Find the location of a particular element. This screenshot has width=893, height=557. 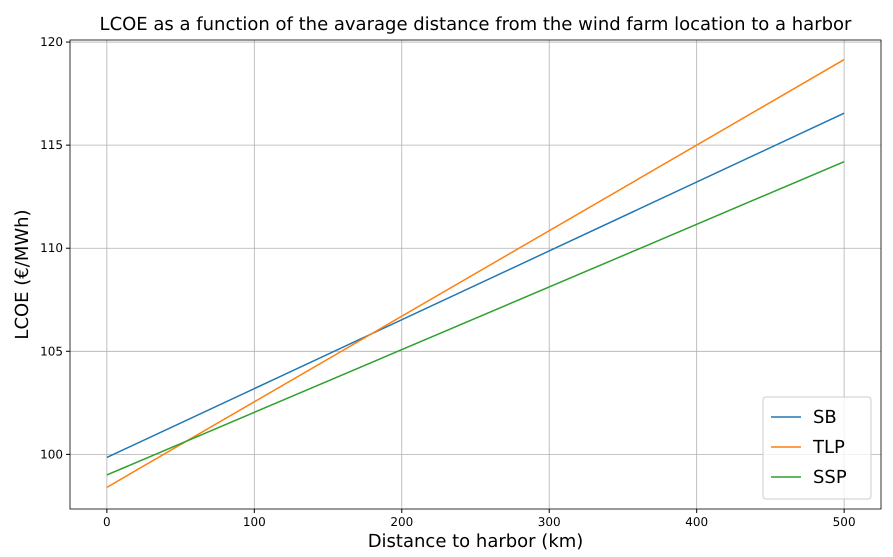

chart-title: LCOE as a function of the avarage distance from the wind farm location to a harbor is located at coordinates (476, 24).